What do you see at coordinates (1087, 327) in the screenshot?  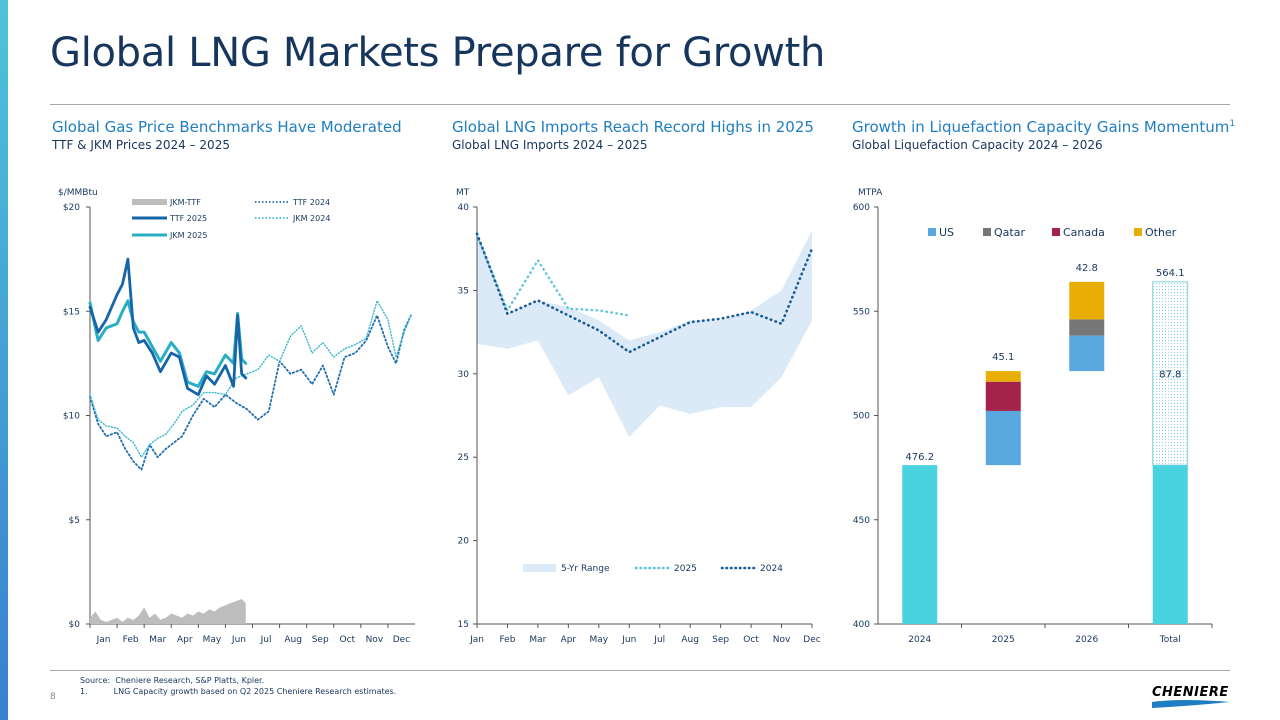 I see `bar-2026-qatar-segment` at bounding box center [1087, 327].